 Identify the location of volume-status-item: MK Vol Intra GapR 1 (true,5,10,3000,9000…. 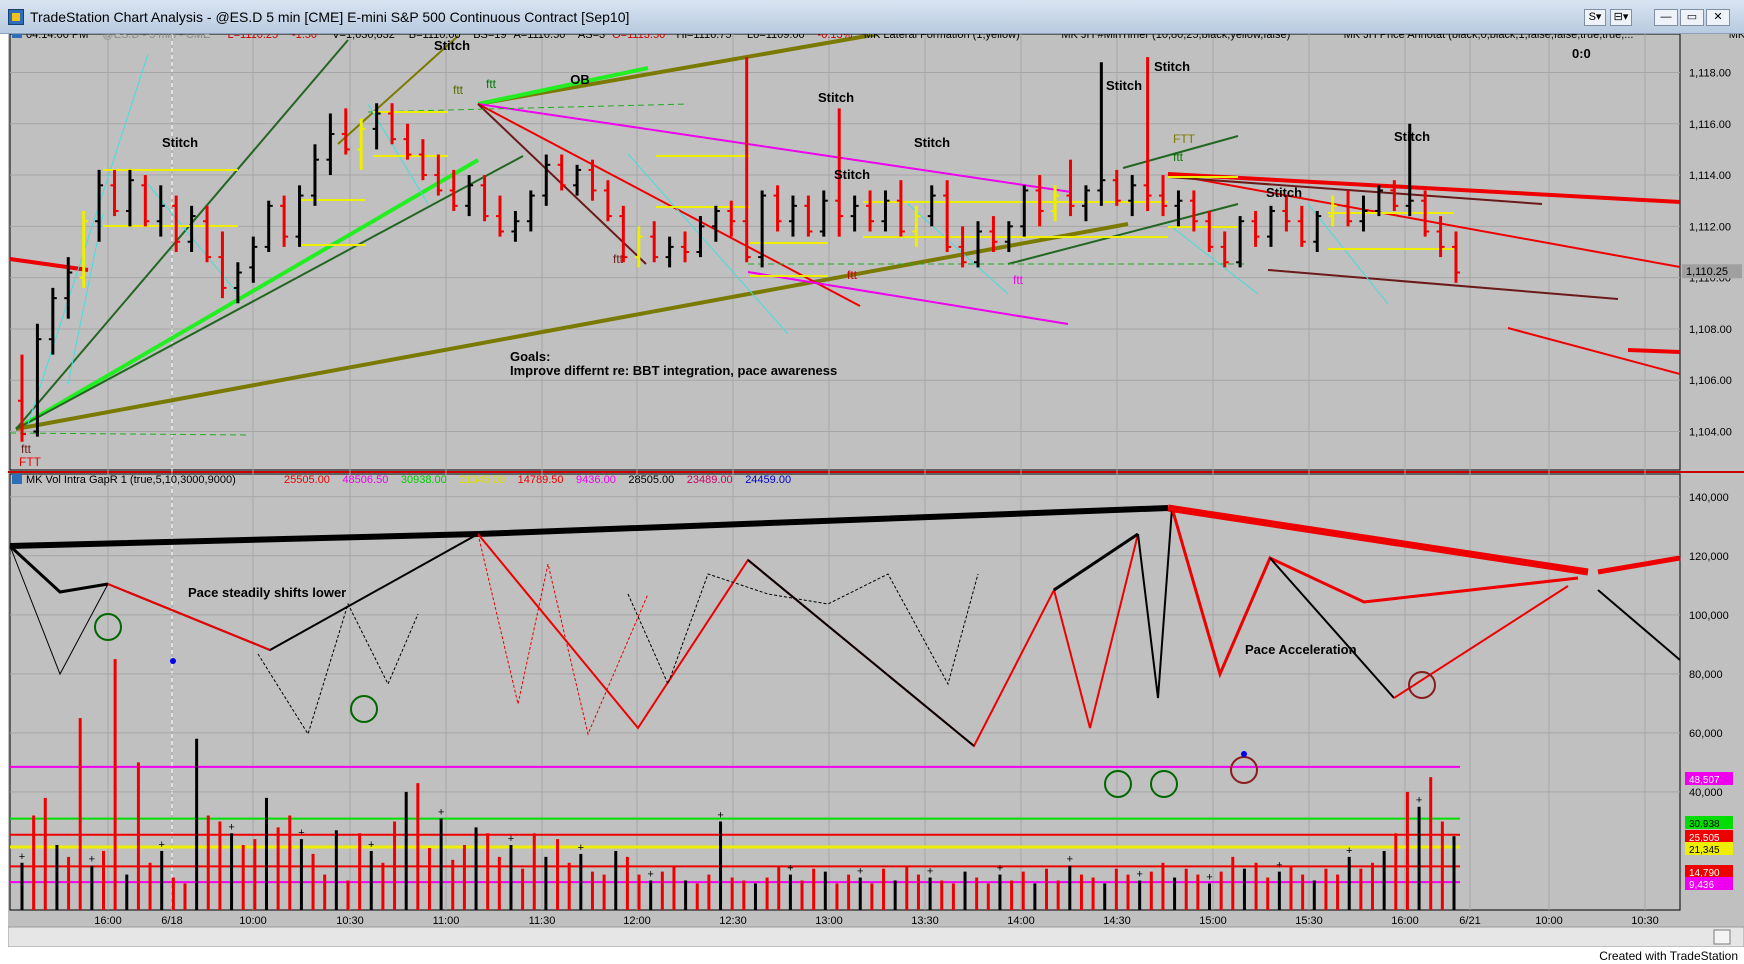
(131, 480).